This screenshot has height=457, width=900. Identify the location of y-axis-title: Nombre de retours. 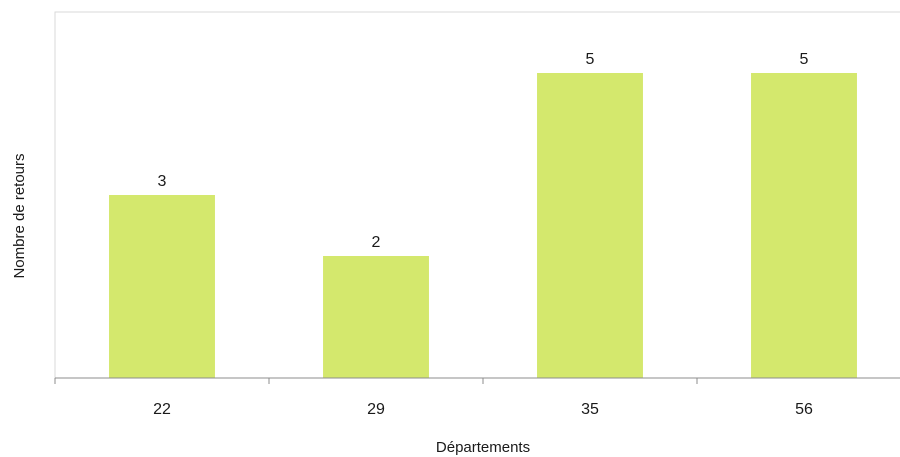
(19, 215).